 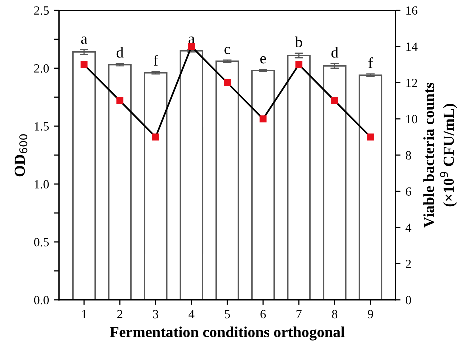 I want to click on y2-tick-label: 4, so click(x=409, y=228).